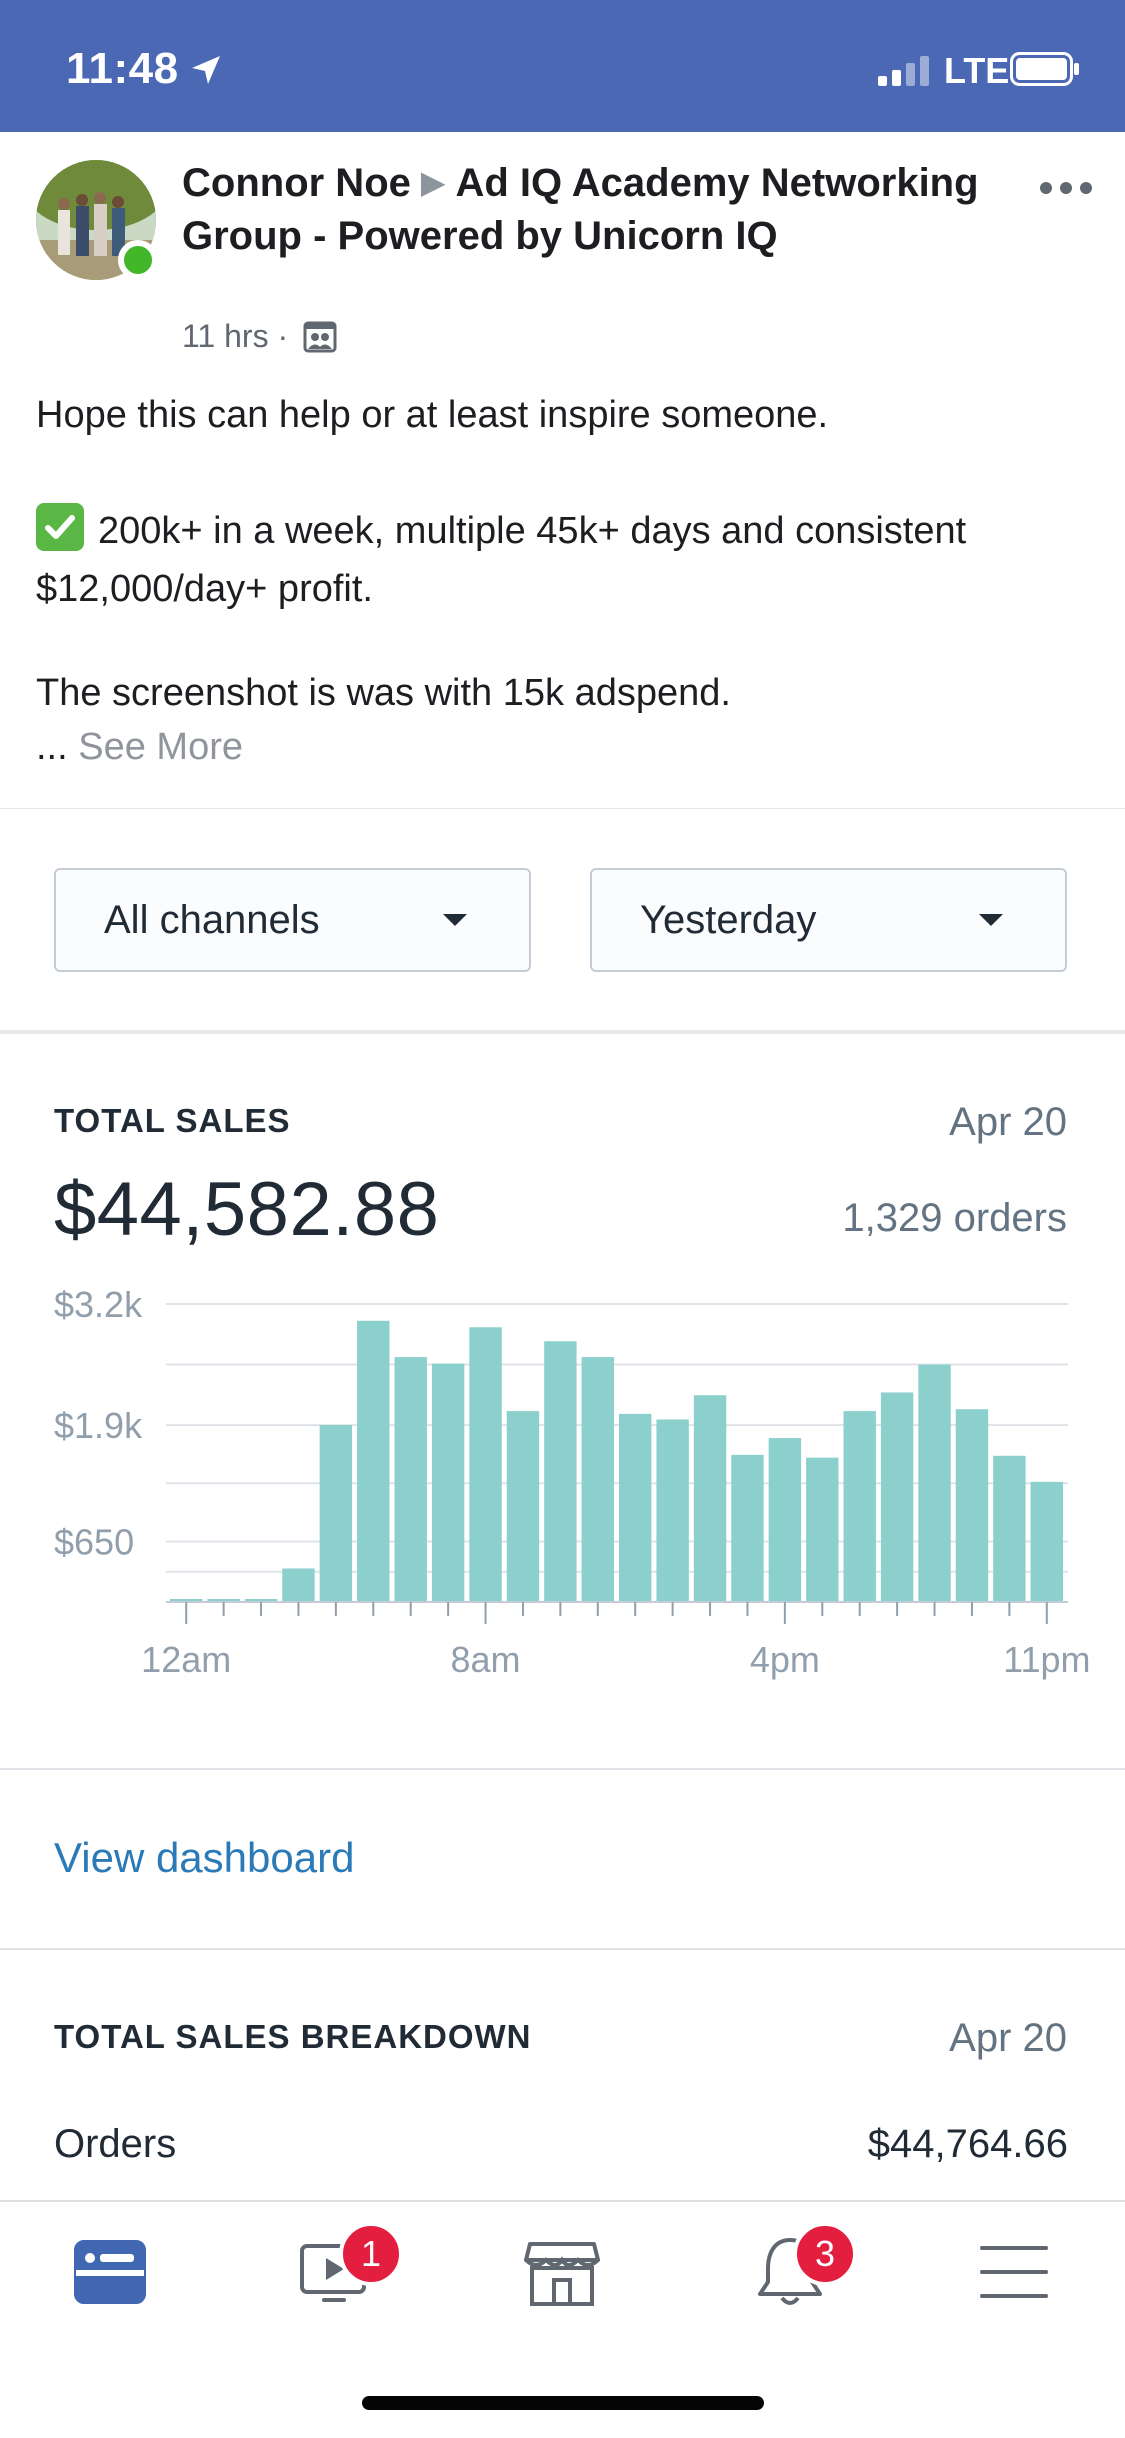 The height and width of the screenshot is (2438, 1125). What do you see at coordinates (828, 920) in the screenshot?
I see `date-select: Yesterday` at bounding box center [828, 920].